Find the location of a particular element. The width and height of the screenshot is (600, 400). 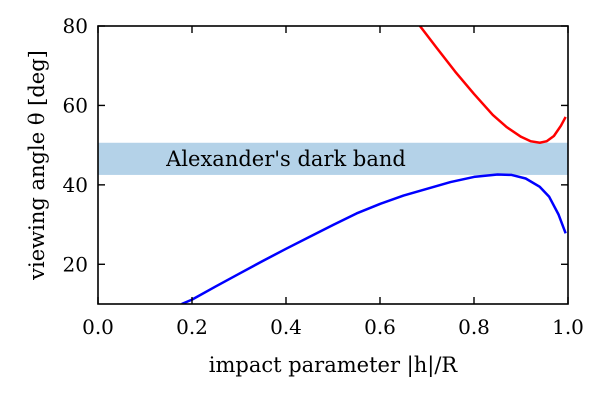

x-axis-label: impact parameter |h|/R is located at coordinates (334, 365).